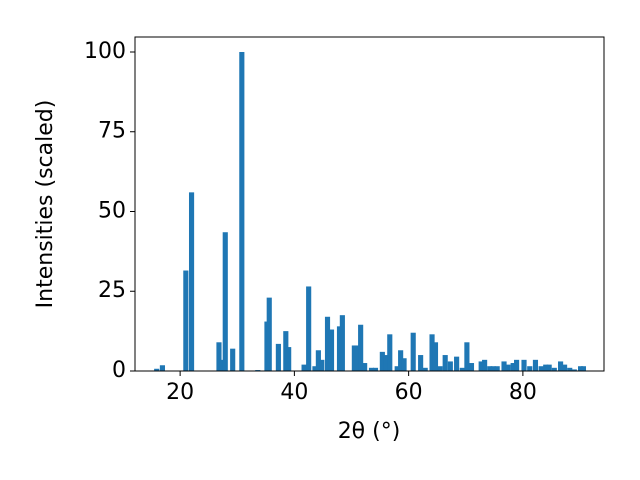  I want to click on y-tick-label: 50, so click(112, 210).